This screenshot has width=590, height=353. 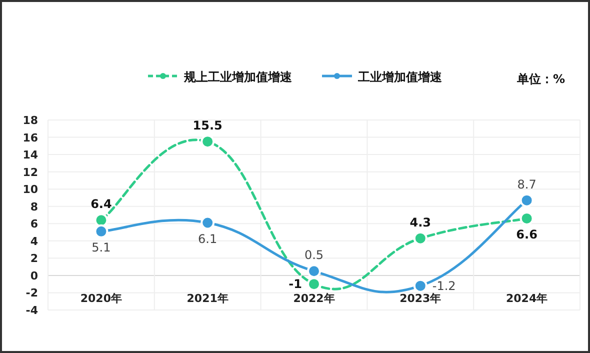 I want to click on legend-label: 工业增加值增速, so click(x=400, y=77).